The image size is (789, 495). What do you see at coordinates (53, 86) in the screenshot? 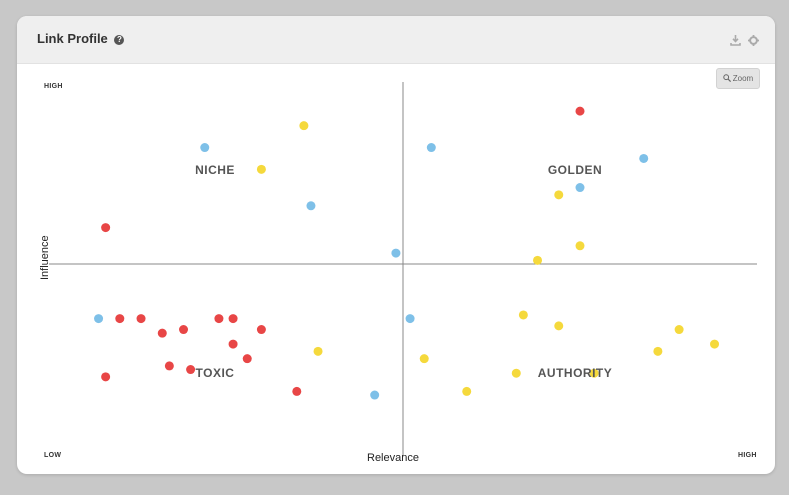
I see `y-high-label: HIGH` at bounding box center [53, 86].